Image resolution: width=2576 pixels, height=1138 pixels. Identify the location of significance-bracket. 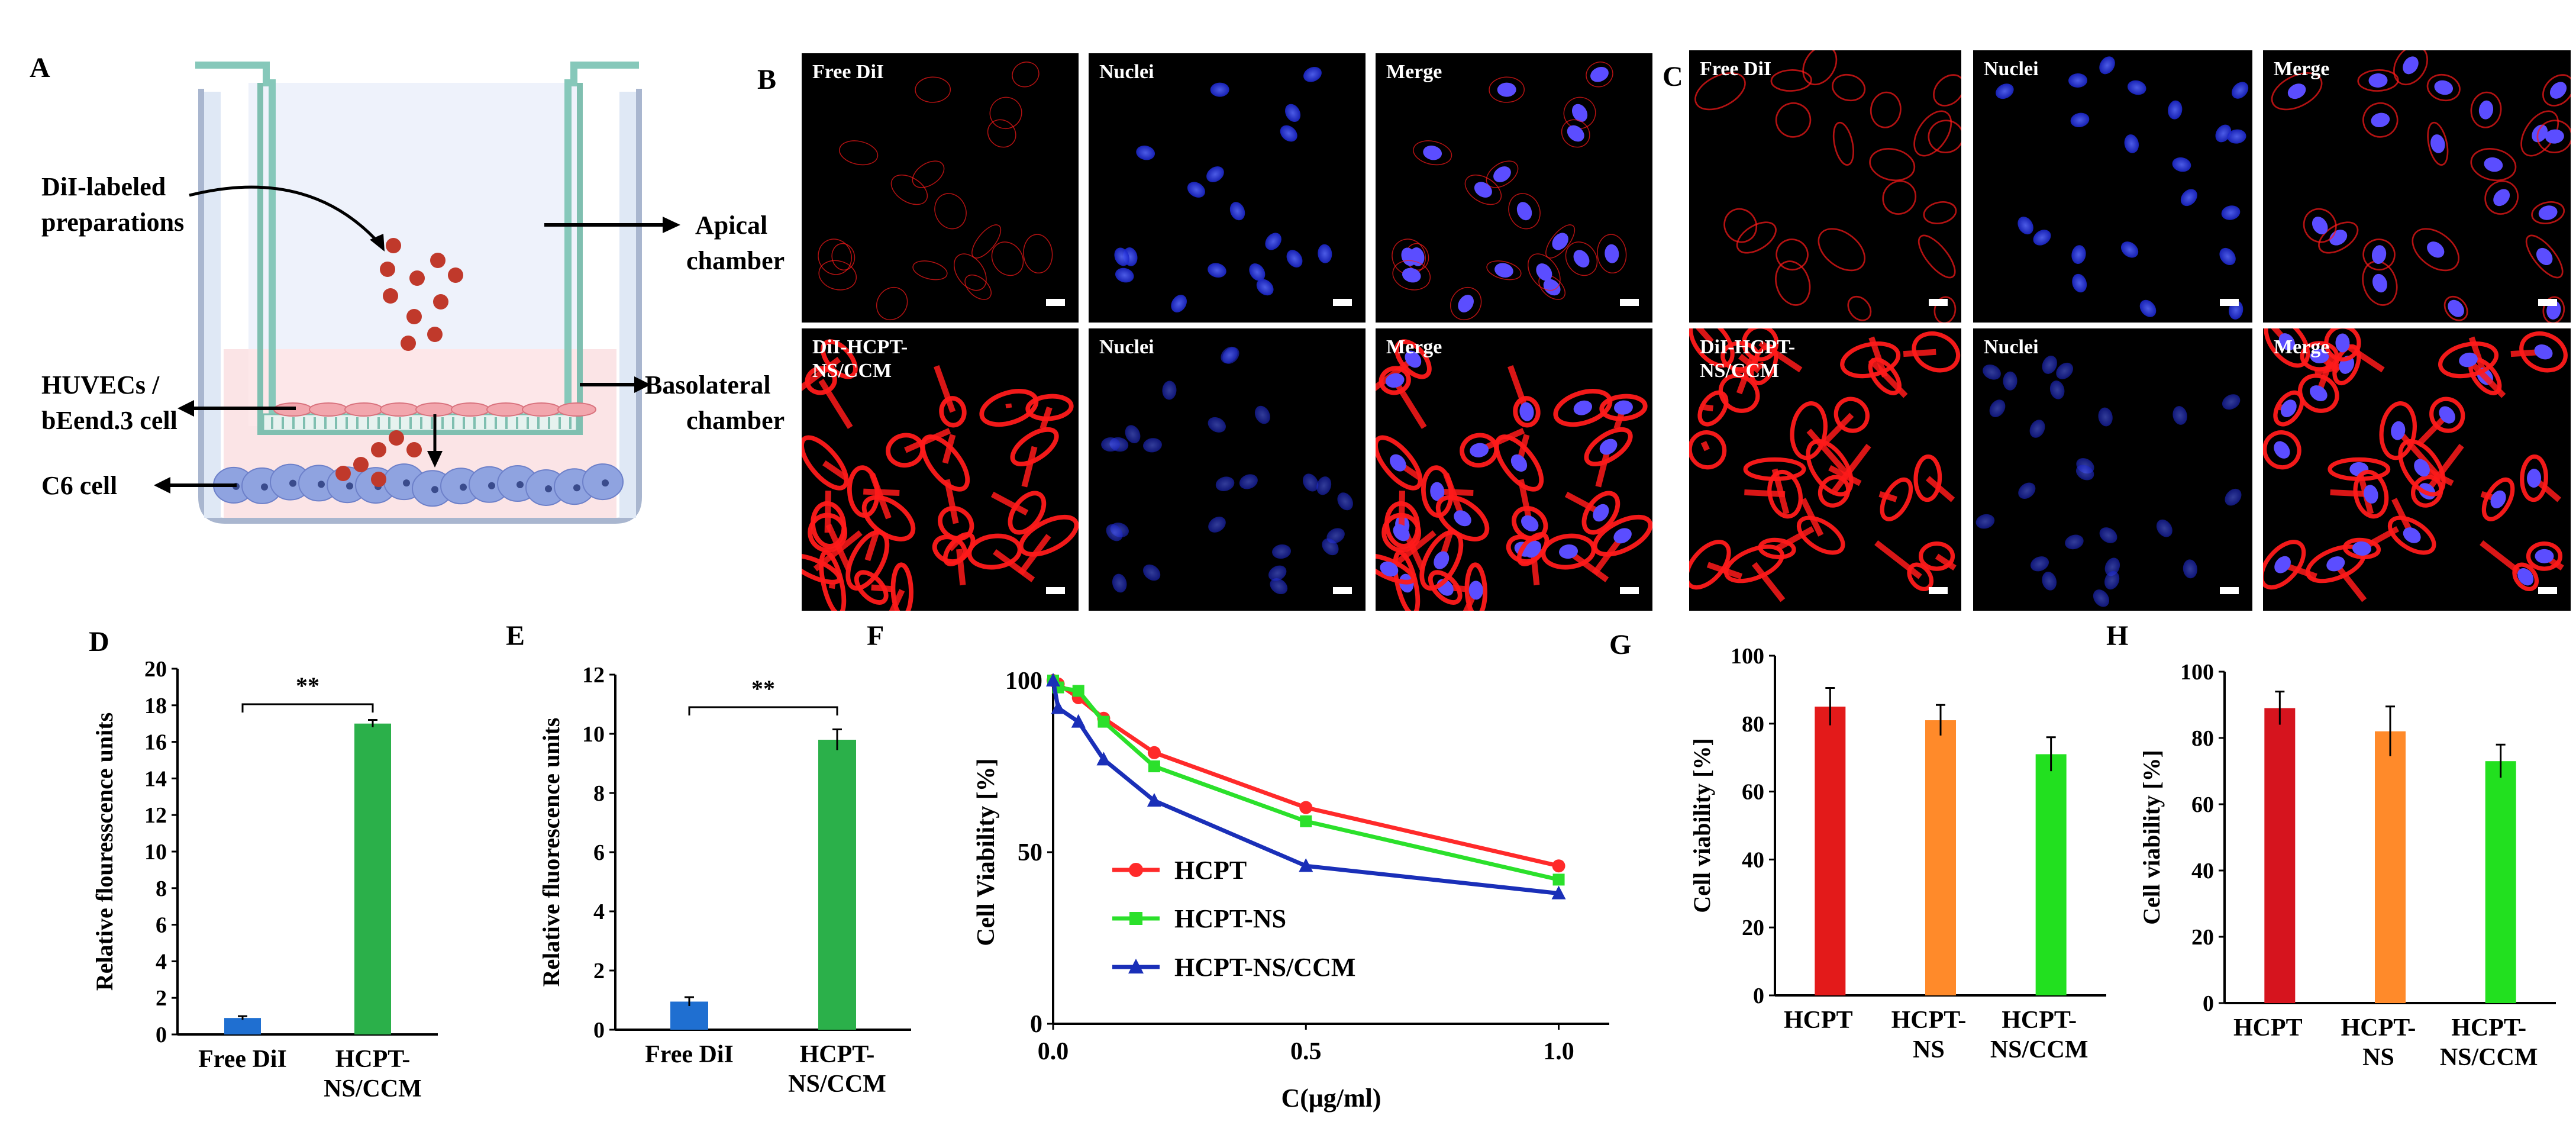
(307, 708).